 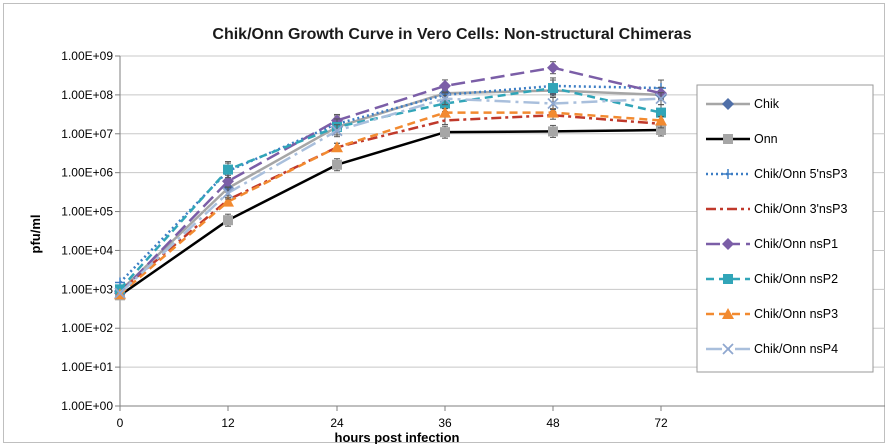 I want to click on legend-item: Chik/Onn nsP4, so click(x=772, y=349).